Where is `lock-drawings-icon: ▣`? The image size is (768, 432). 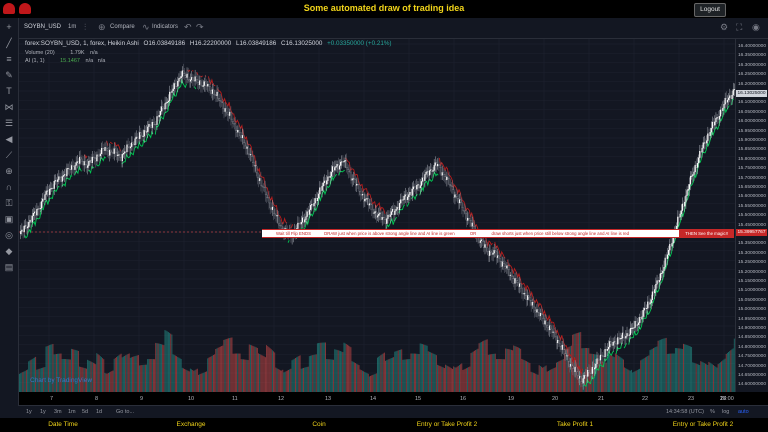 lock-drawings-icon: ▣ is located at coordinates (9, 219).